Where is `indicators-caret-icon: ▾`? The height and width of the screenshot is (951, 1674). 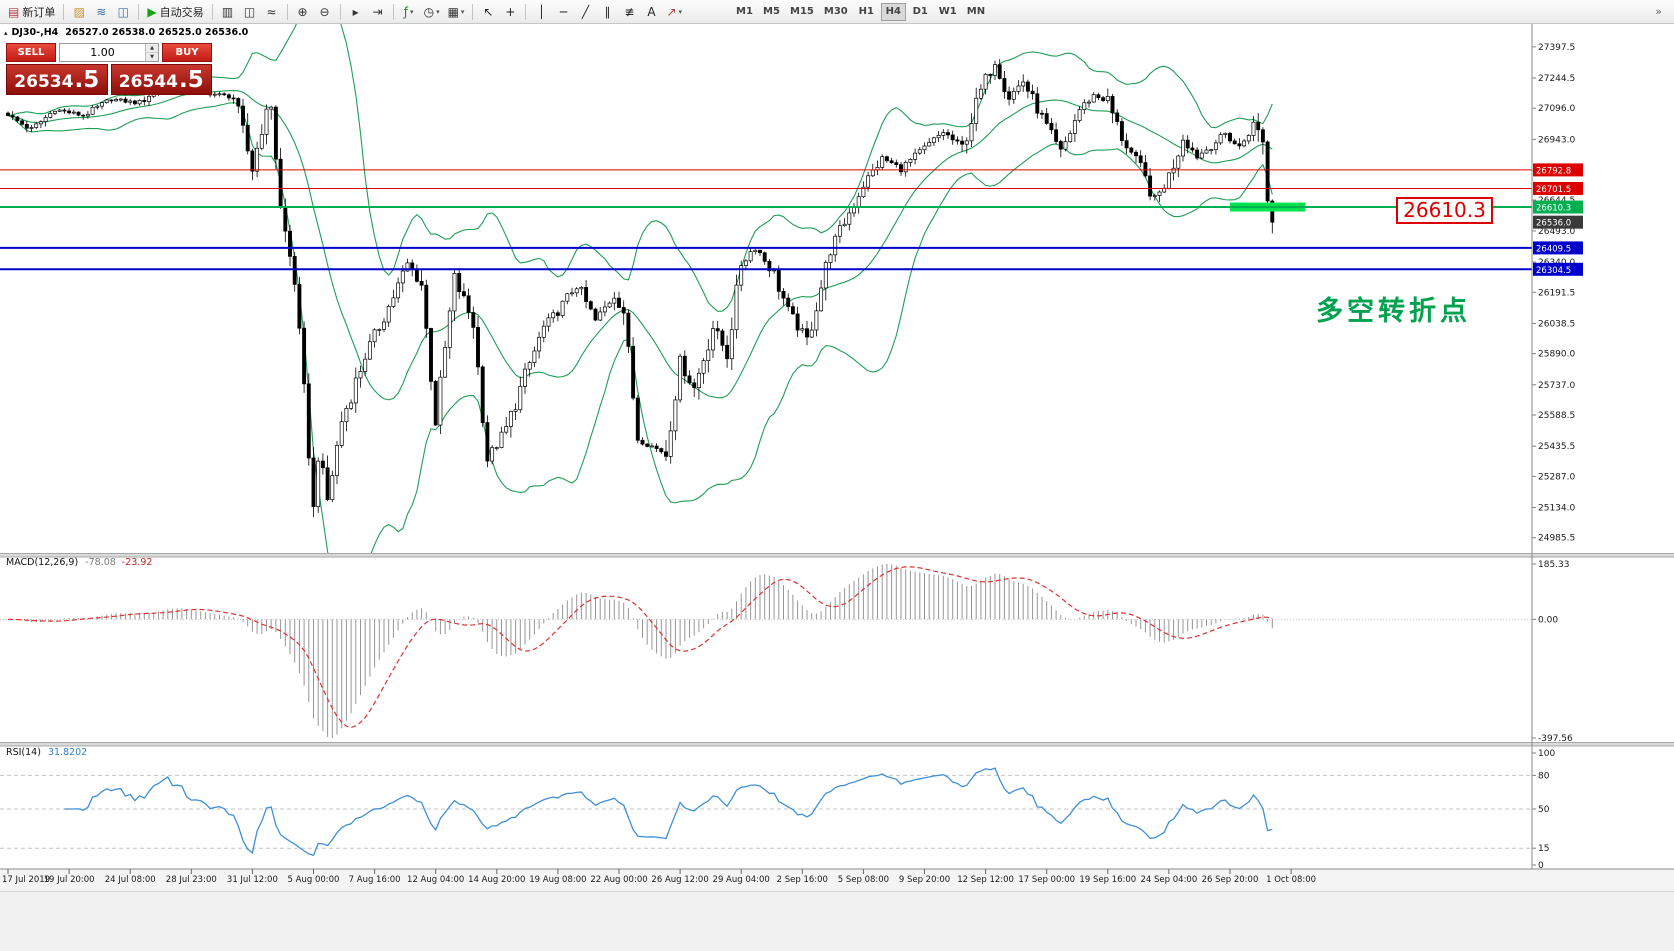
indicators-caret-icon: ▾ is located at coordinates (411, 11).